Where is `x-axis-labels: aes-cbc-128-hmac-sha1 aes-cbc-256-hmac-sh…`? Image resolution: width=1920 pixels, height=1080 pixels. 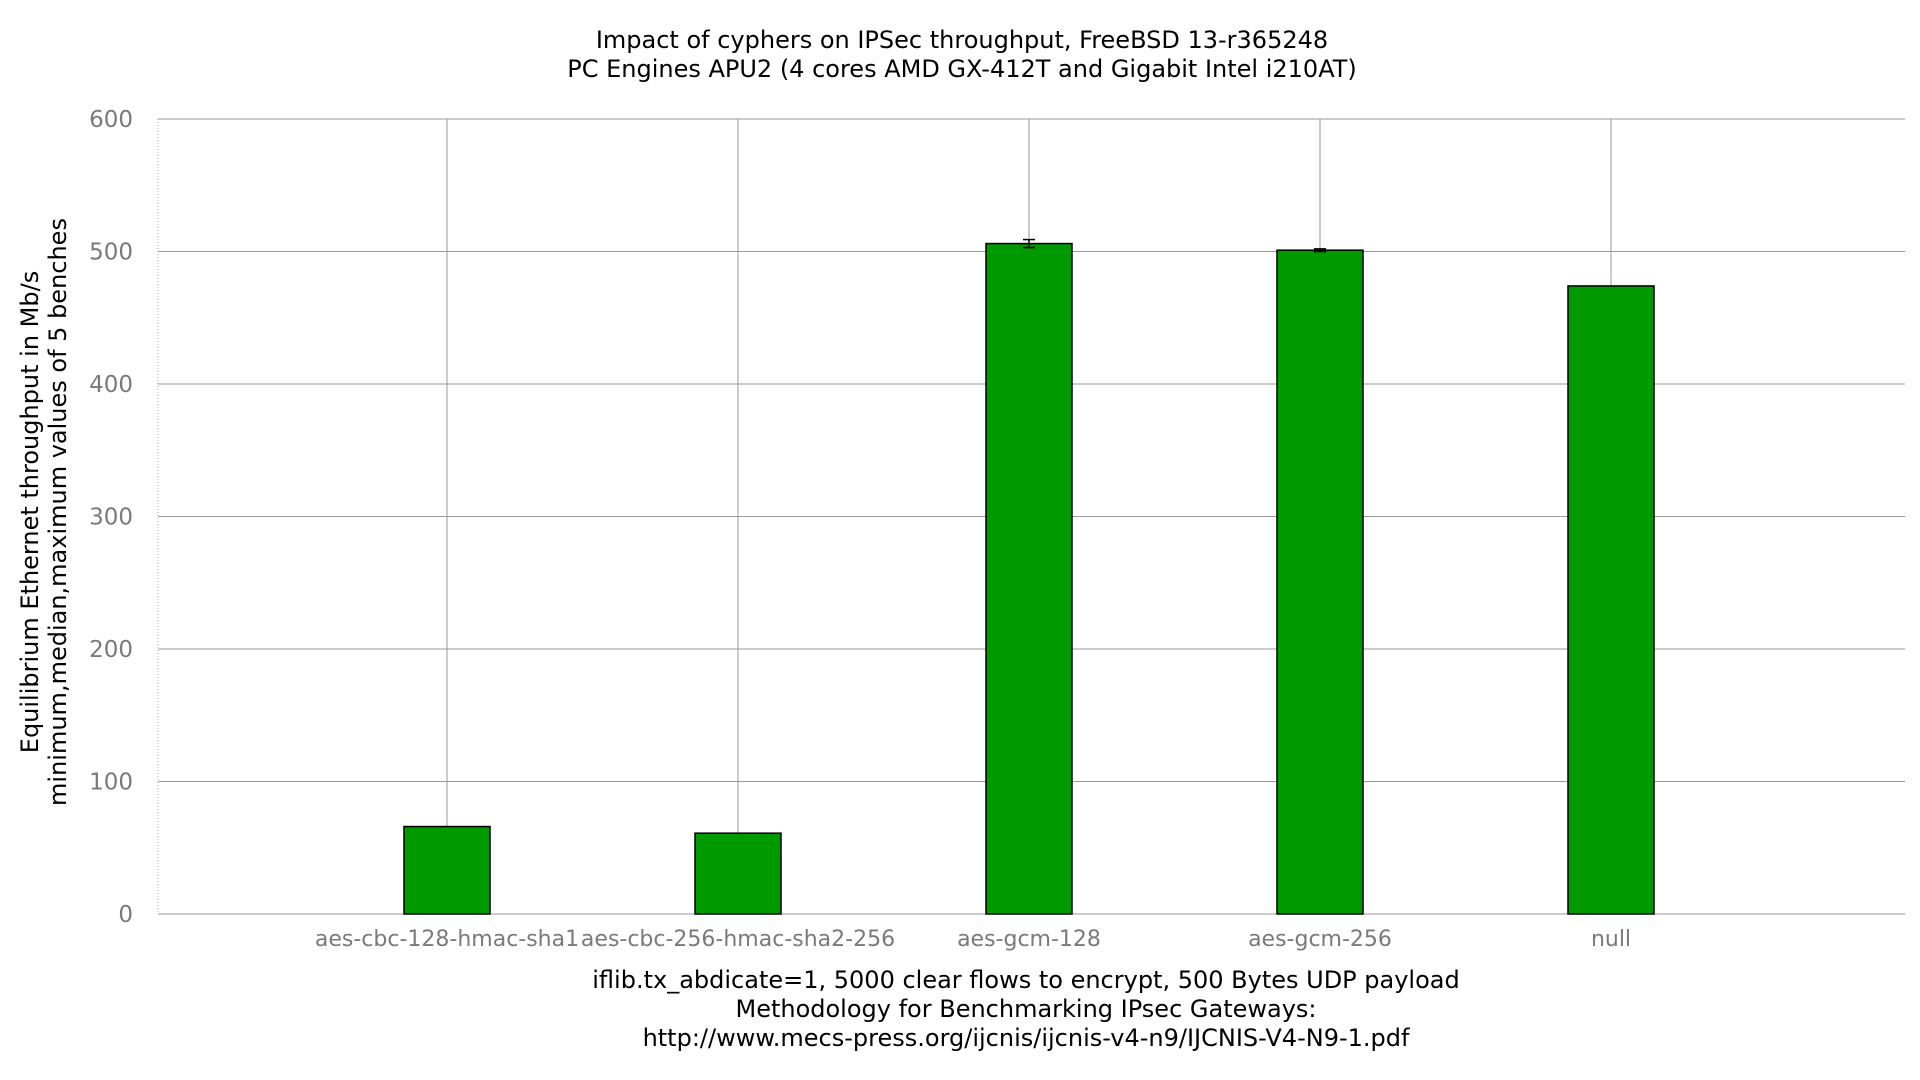
x-axis-labels: aes-cbc-128-hmac-sha1 aes-cbc-256-hmac-sh… is located at coordinates (973, 939).